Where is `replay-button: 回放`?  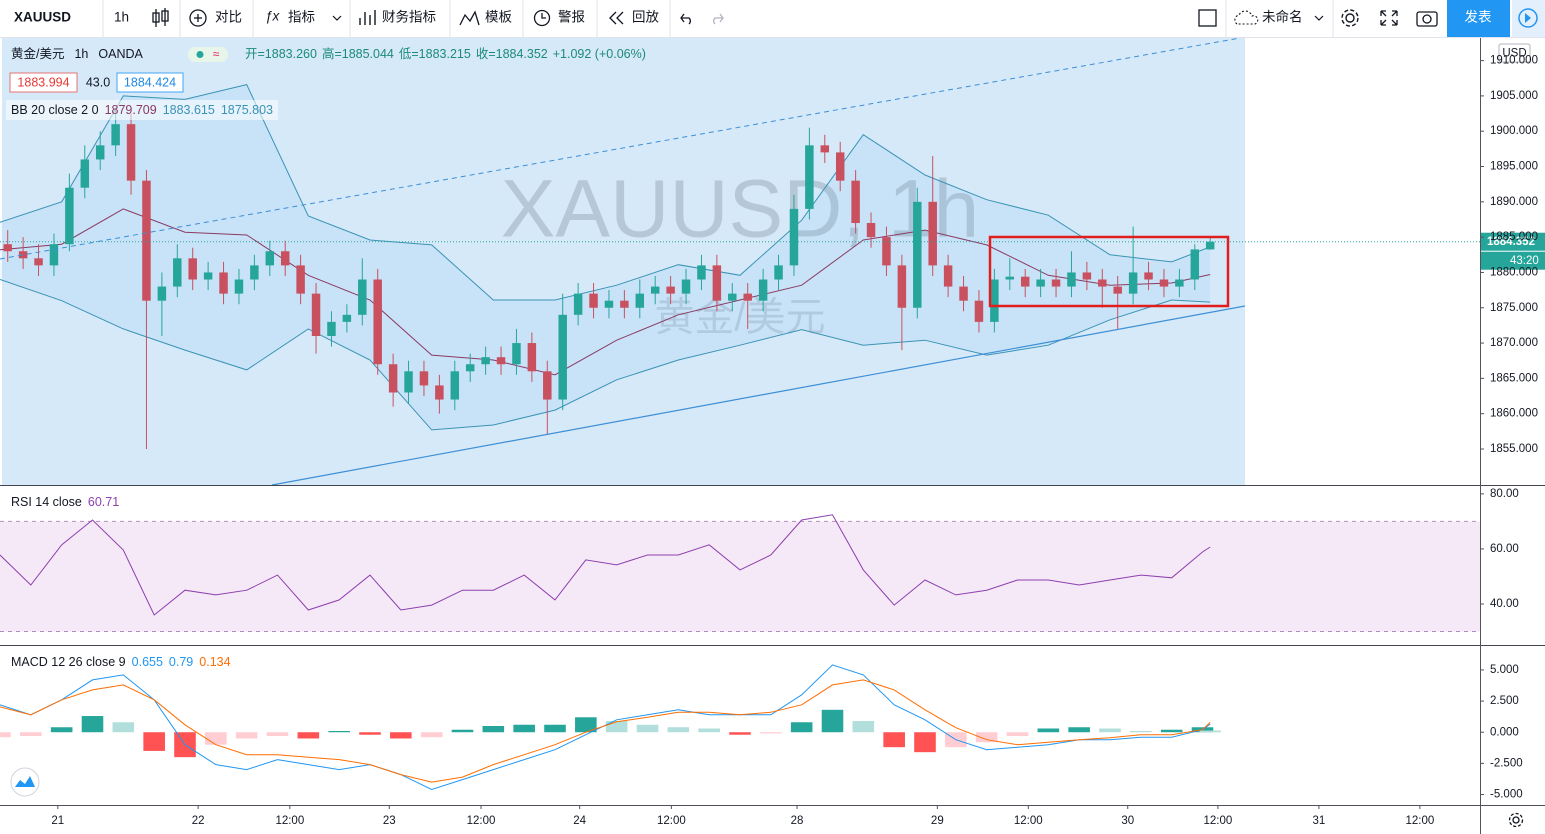
replay-button: 回放 is located at coordinates (646, 17).